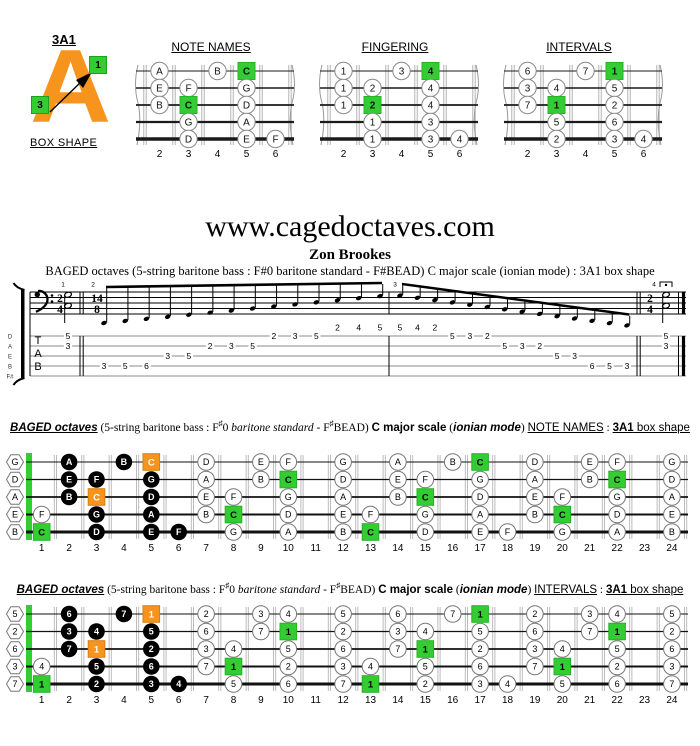  Describe the element at coordinates (480, 649) in the screenshot. I see `note-marker: 2` at that location.